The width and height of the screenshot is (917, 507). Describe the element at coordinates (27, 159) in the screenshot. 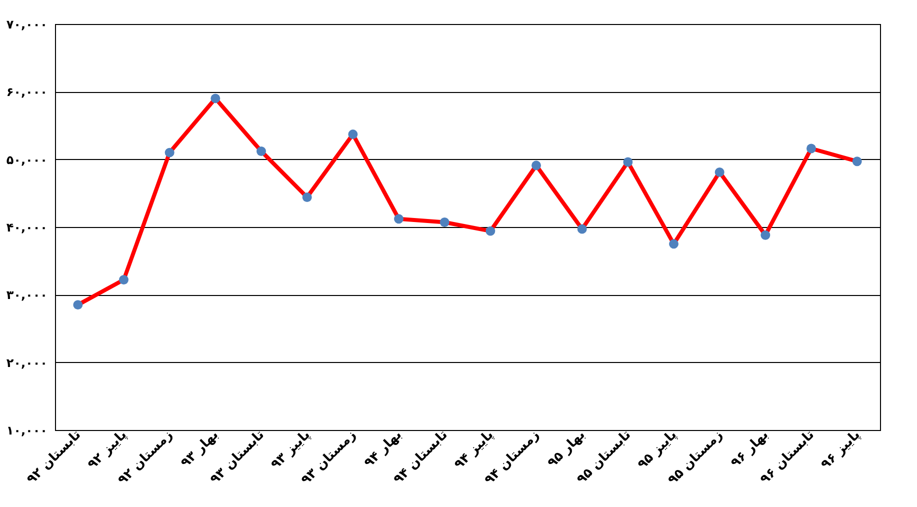

I see `y-tick-label: ۵۰,۰۰۰` at that location.